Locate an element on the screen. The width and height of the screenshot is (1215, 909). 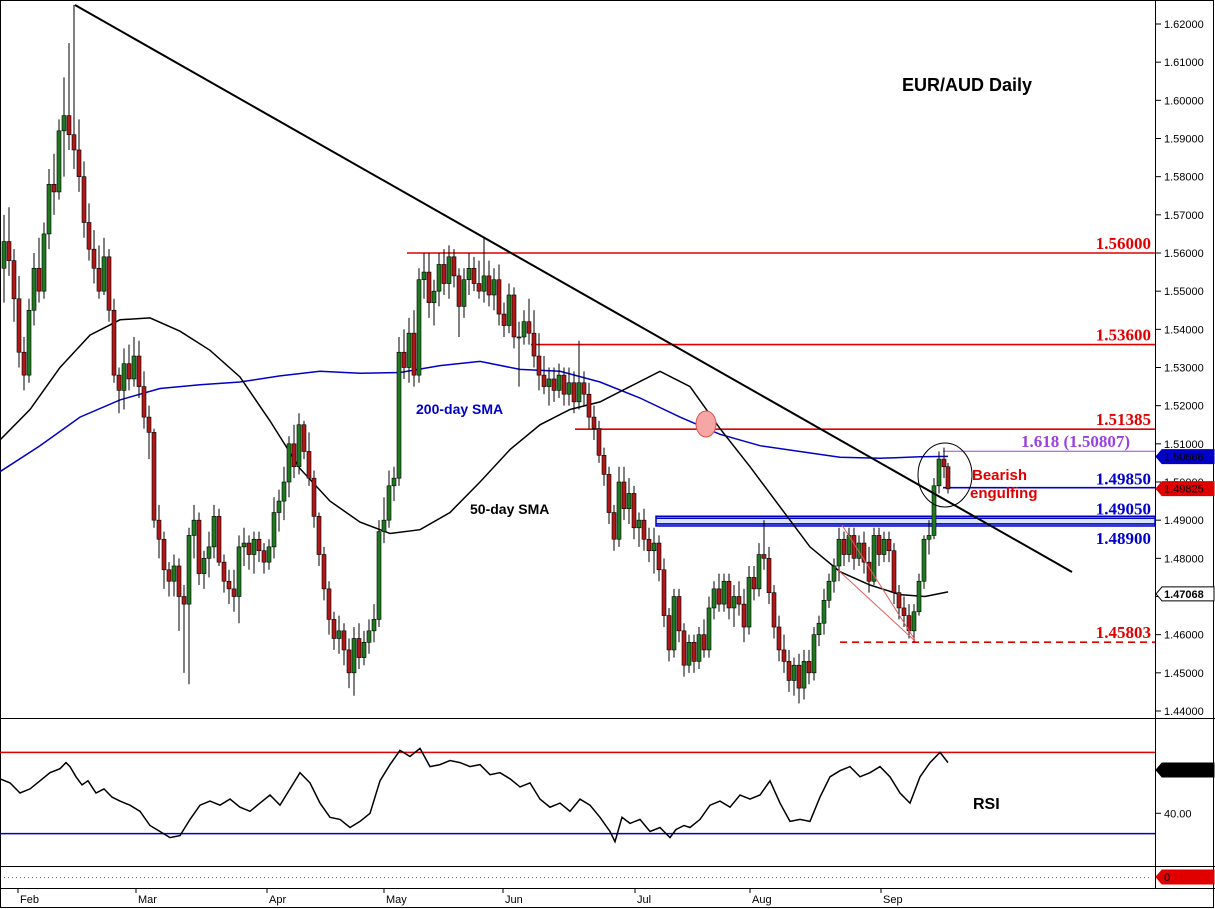
y-tick-label: 1.52000 is located at coordinates (1184, 407).